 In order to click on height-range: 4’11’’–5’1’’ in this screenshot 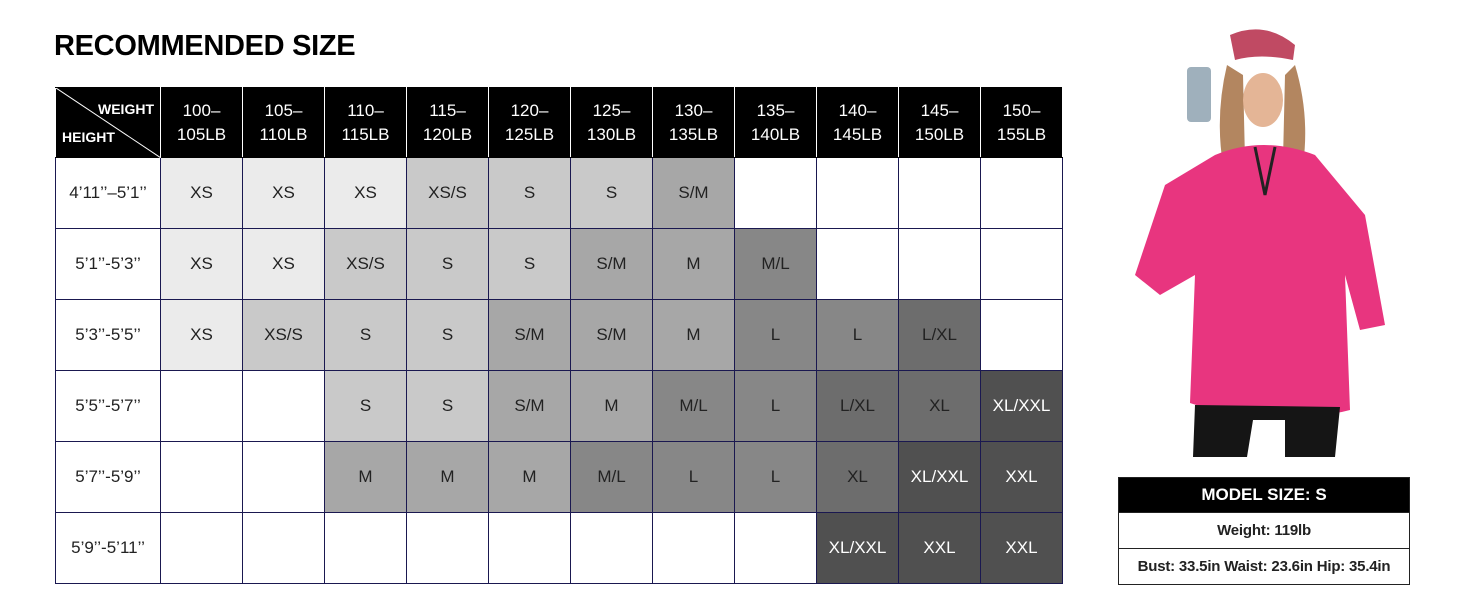, I will do `click(108, 193)`.